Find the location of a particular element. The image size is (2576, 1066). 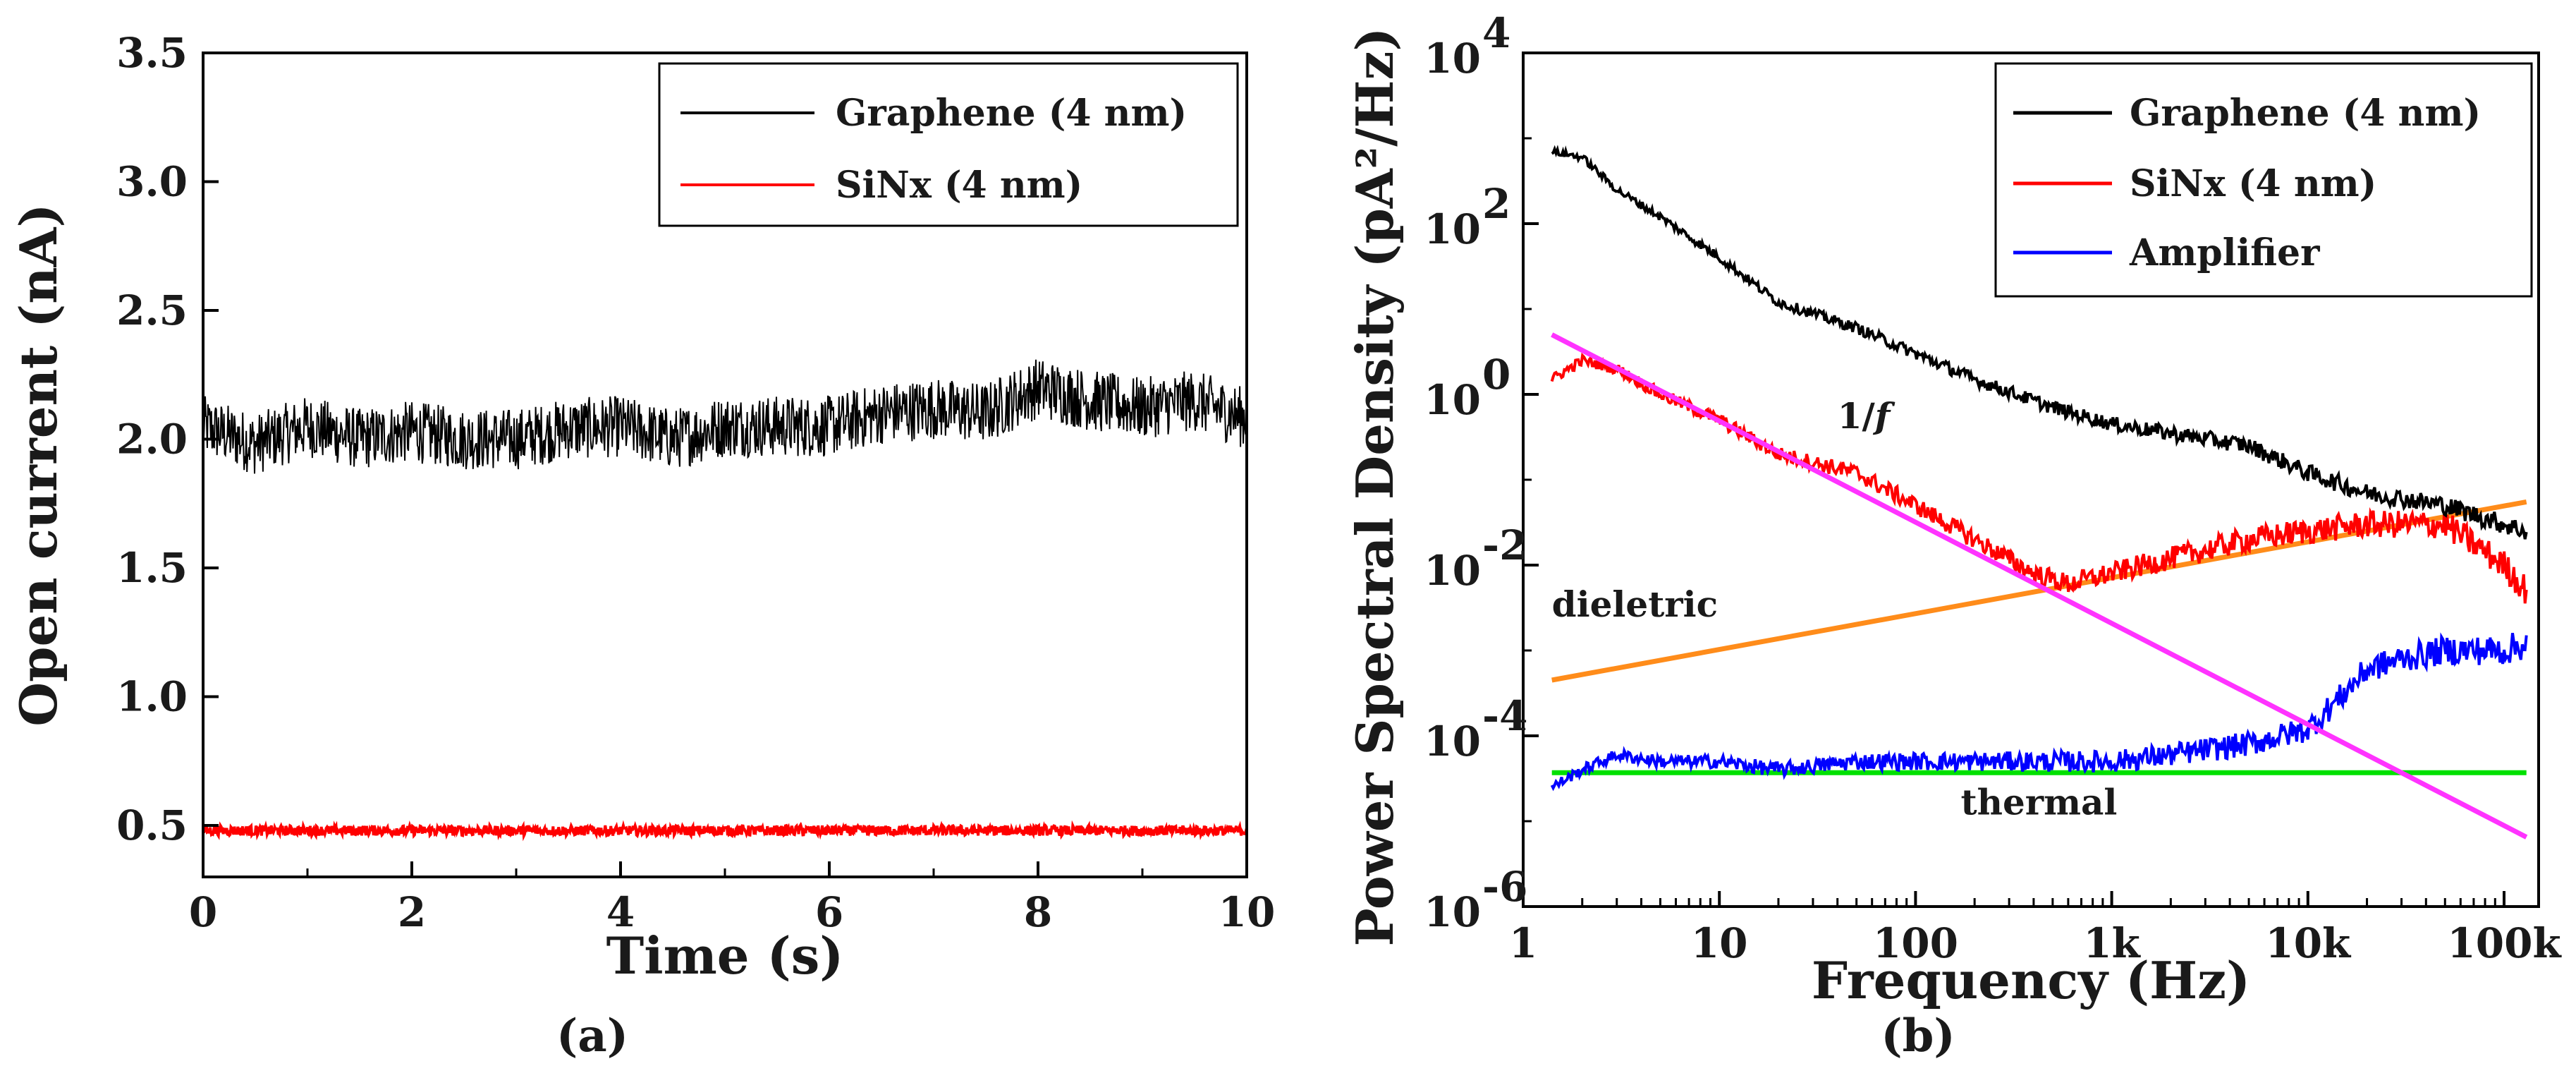

panel-a-x-tick-label: 4 is located at coordinates (621, 912).